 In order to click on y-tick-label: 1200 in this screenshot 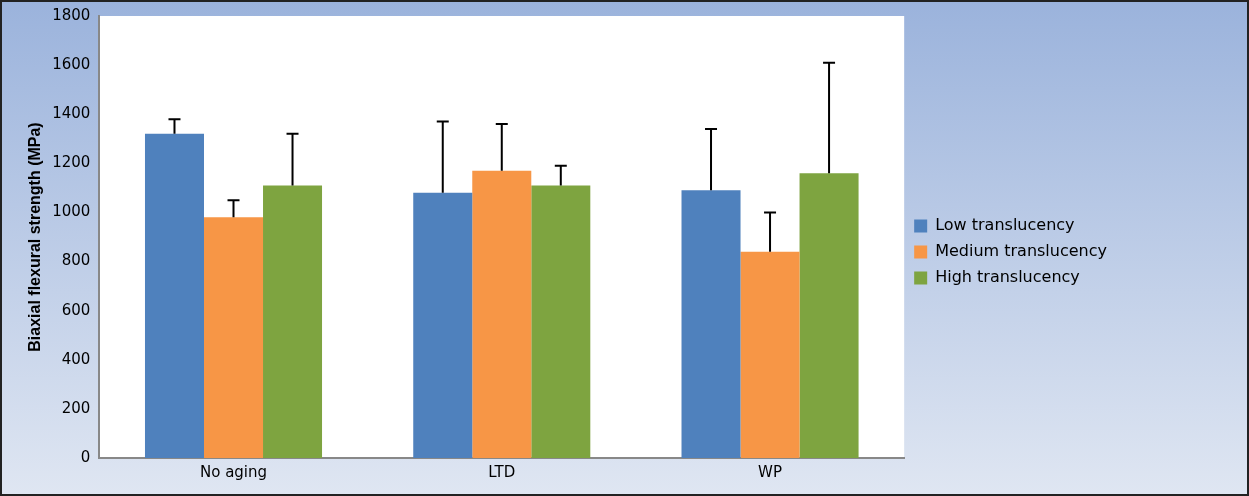, I will do `click(71, 162)`.